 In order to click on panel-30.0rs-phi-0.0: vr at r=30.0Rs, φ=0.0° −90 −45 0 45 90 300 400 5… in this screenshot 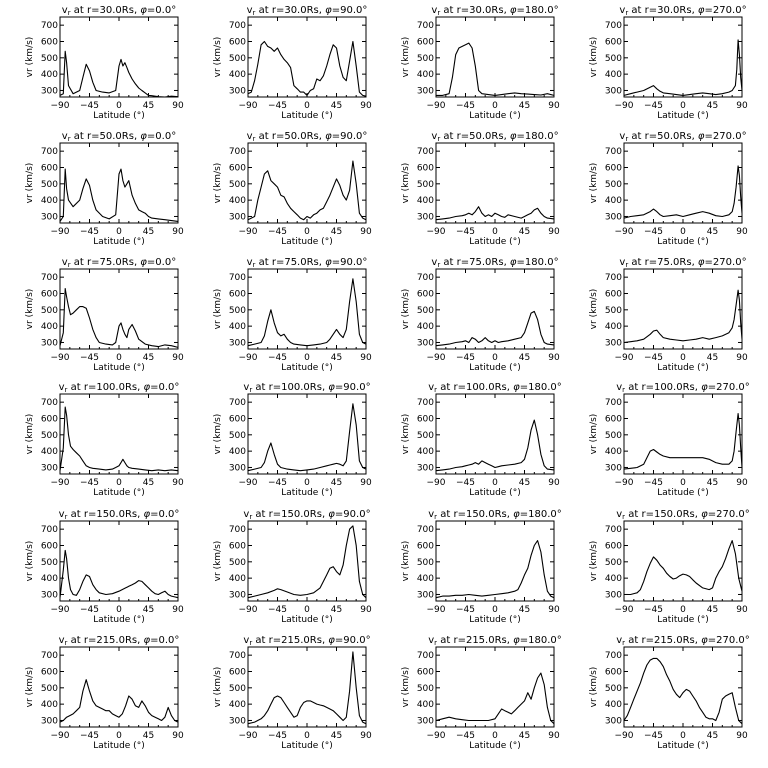, I will do `click(104, 63)`.